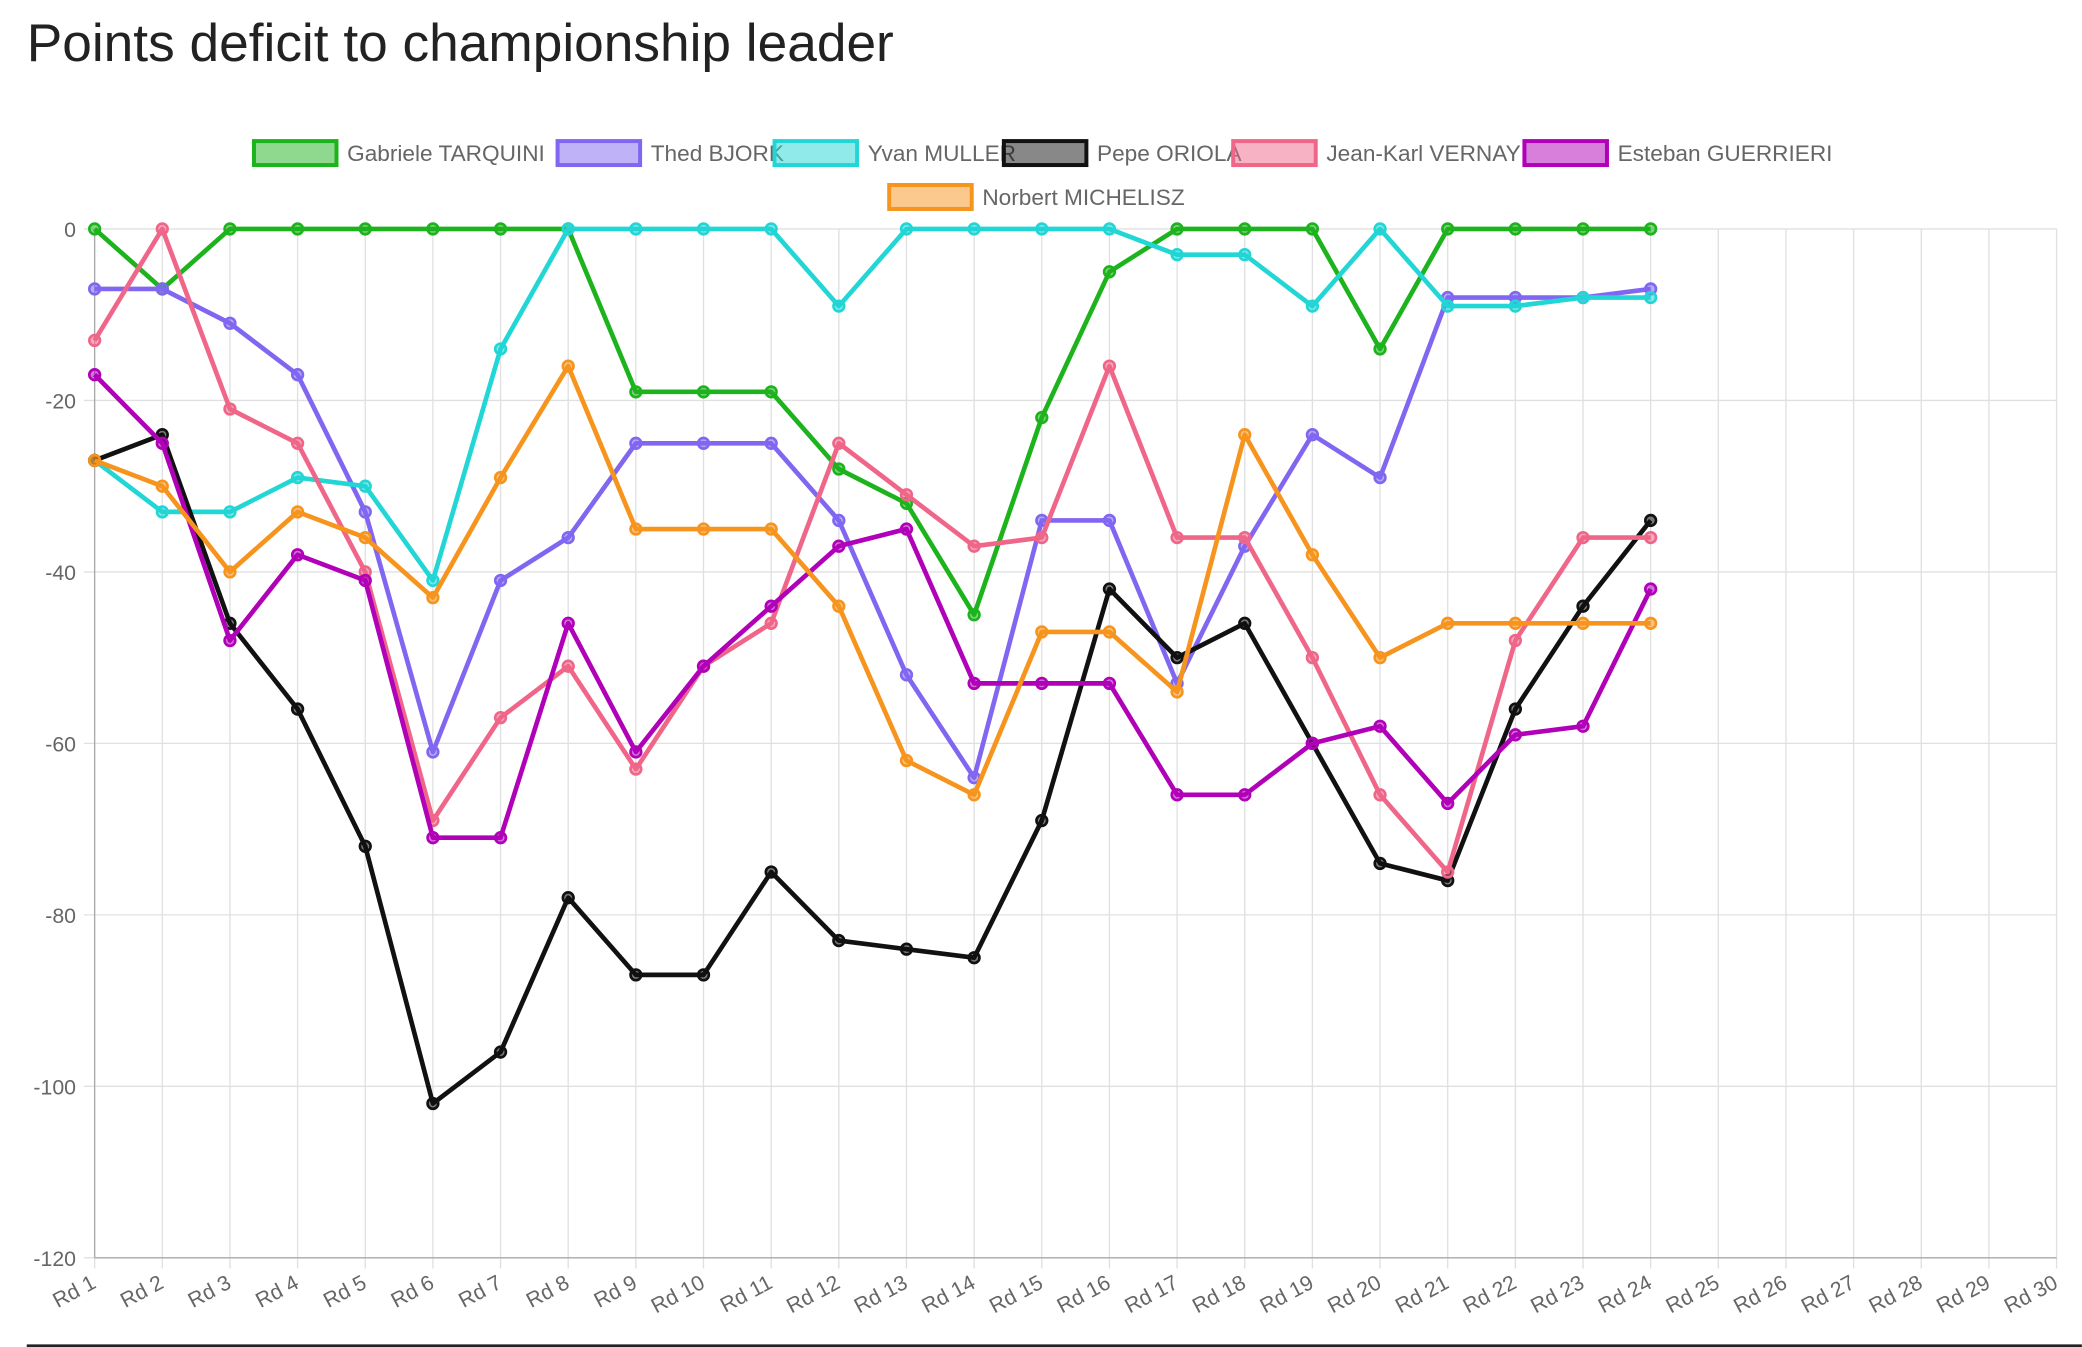  Describe the element at coordinates (209, 1291) in the screenshot. I see `x-tick-label: Rd 3` at that location.